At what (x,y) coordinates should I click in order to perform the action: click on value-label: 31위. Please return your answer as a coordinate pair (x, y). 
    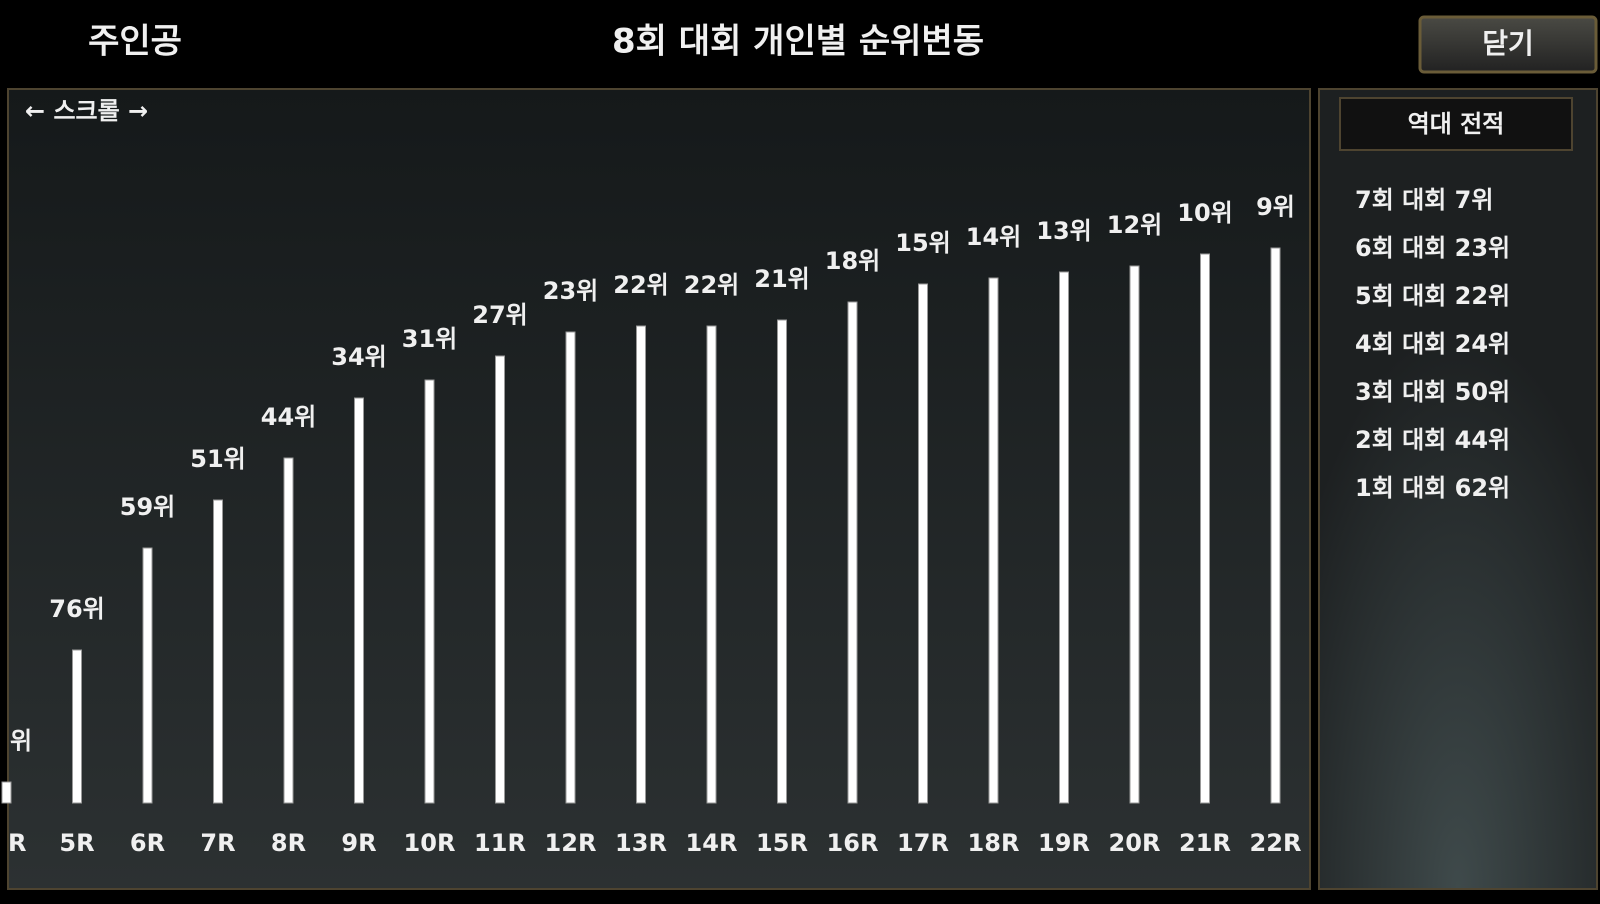
    Looking at the image, I should click on (429, 339).